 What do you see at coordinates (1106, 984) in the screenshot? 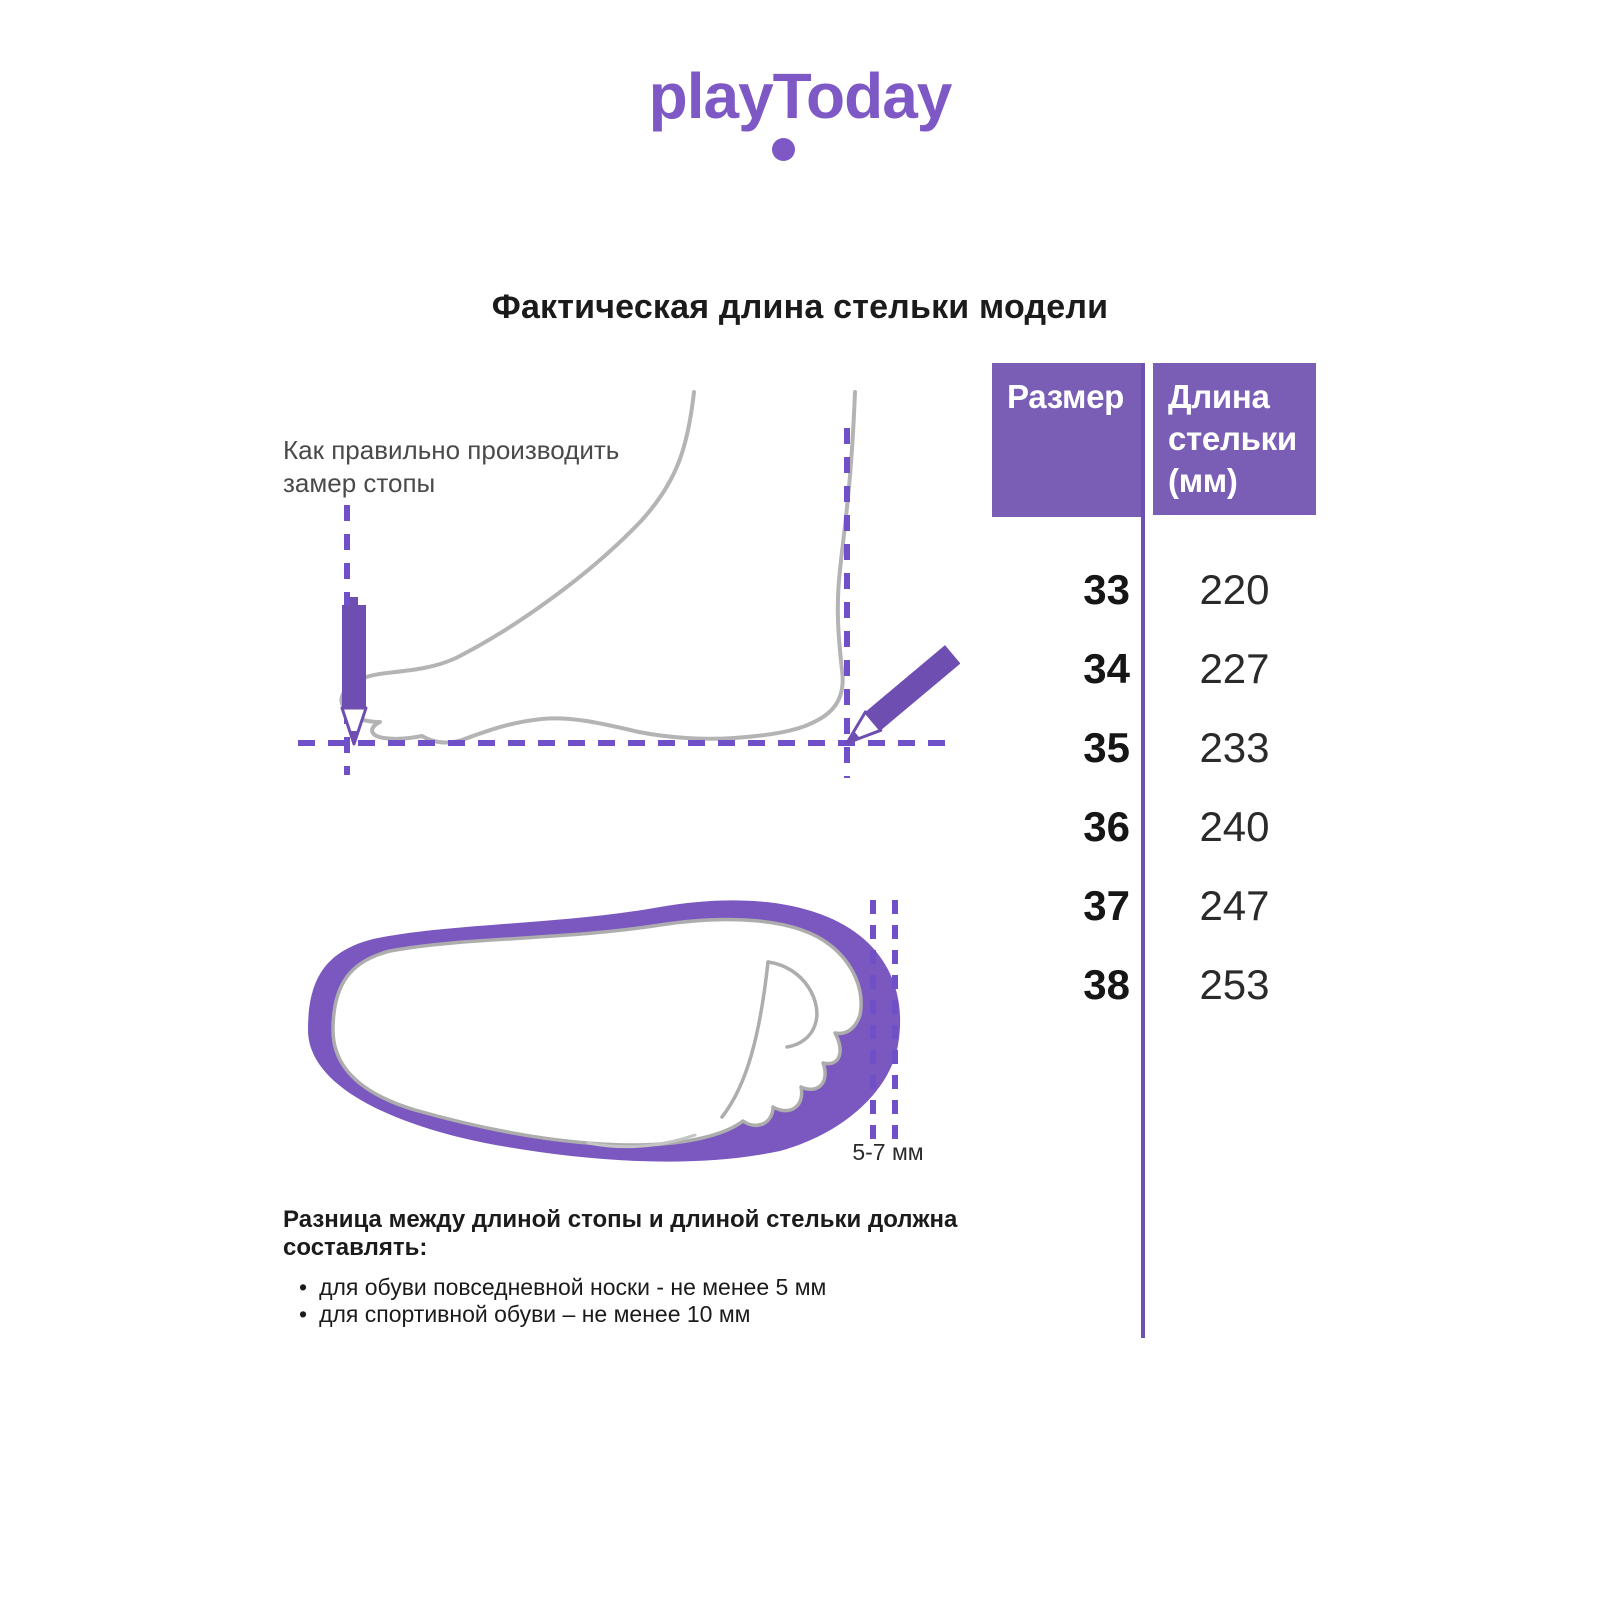
I see `size-value: 38` at bounding box center [1106, 984].